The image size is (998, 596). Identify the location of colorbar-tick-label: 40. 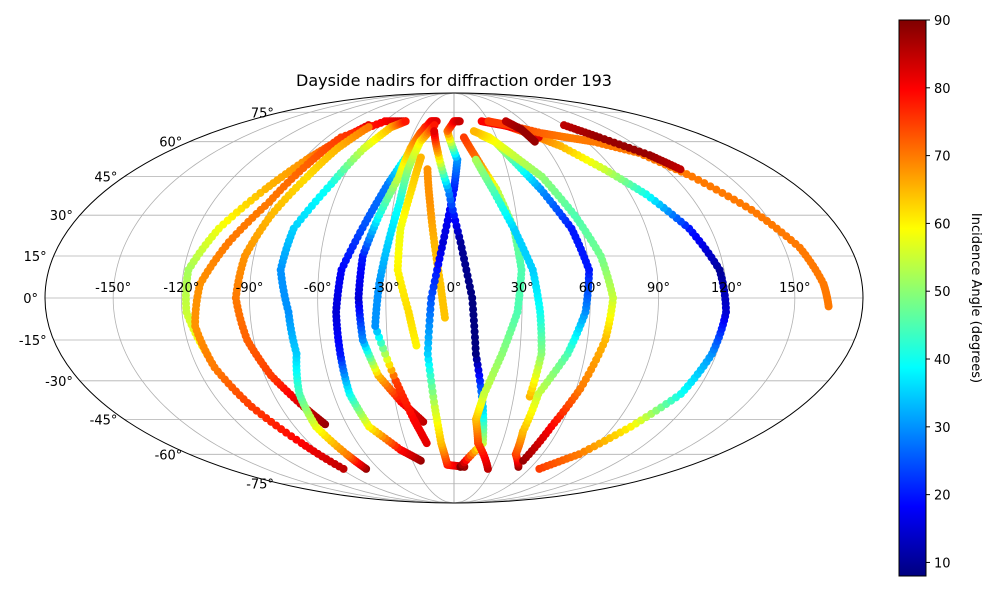
(942, 360).